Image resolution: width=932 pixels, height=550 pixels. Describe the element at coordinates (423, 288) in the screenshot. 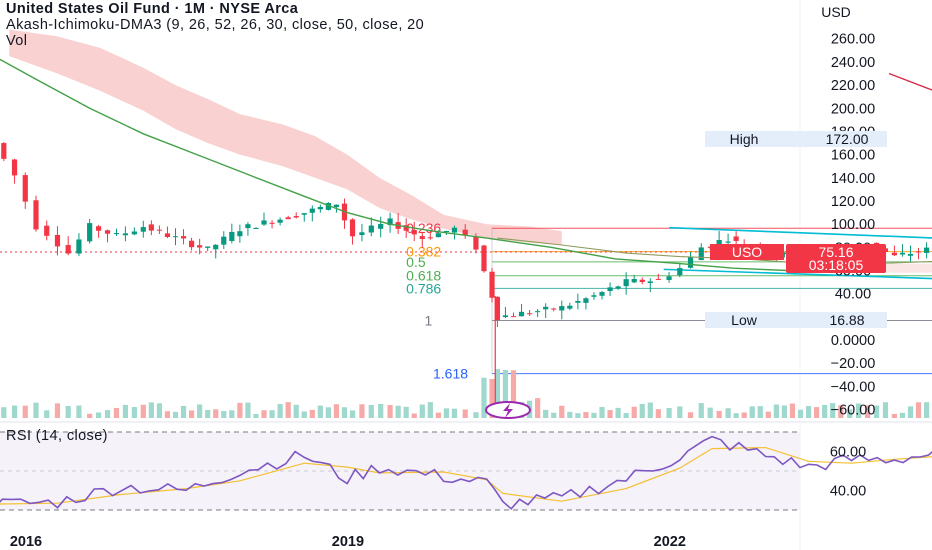

I see `fib-level-label: 0.786` at that location.